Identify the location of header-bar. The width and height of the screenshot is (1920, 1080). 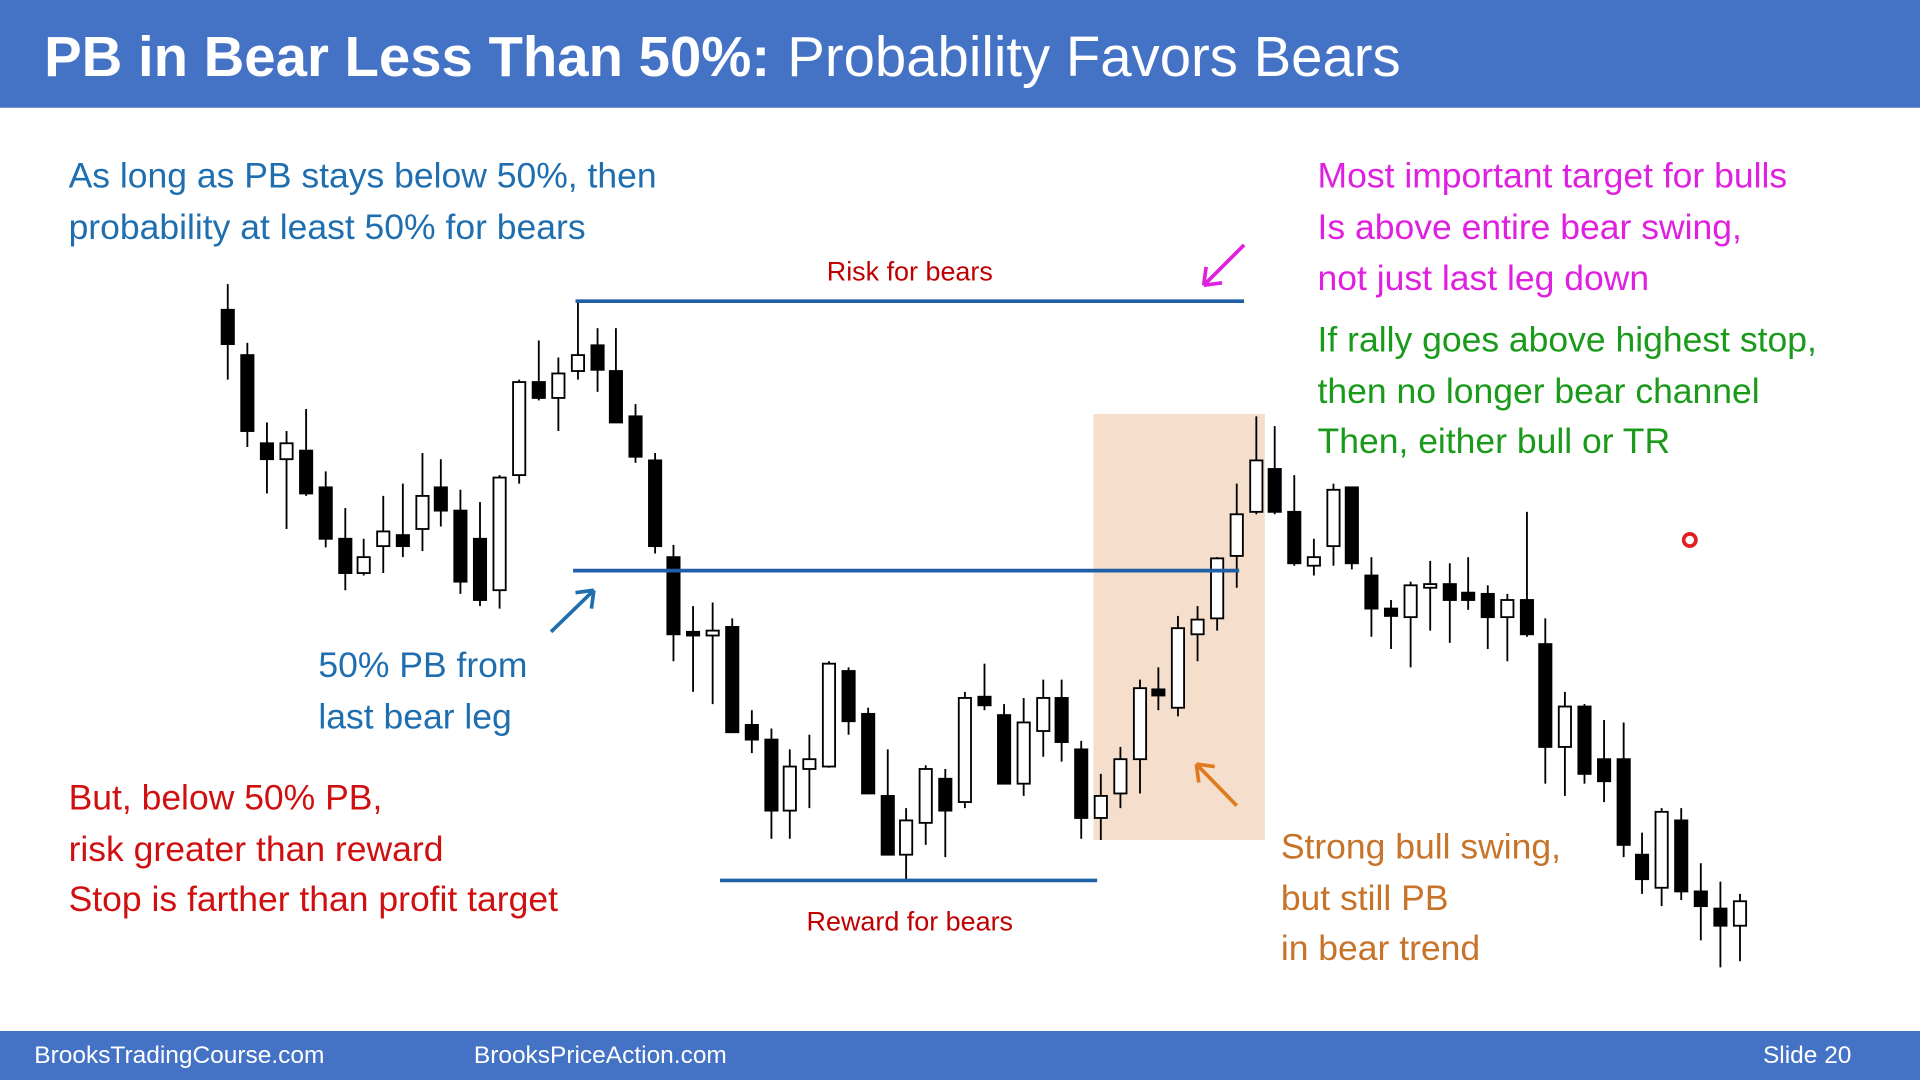
(960, 54).